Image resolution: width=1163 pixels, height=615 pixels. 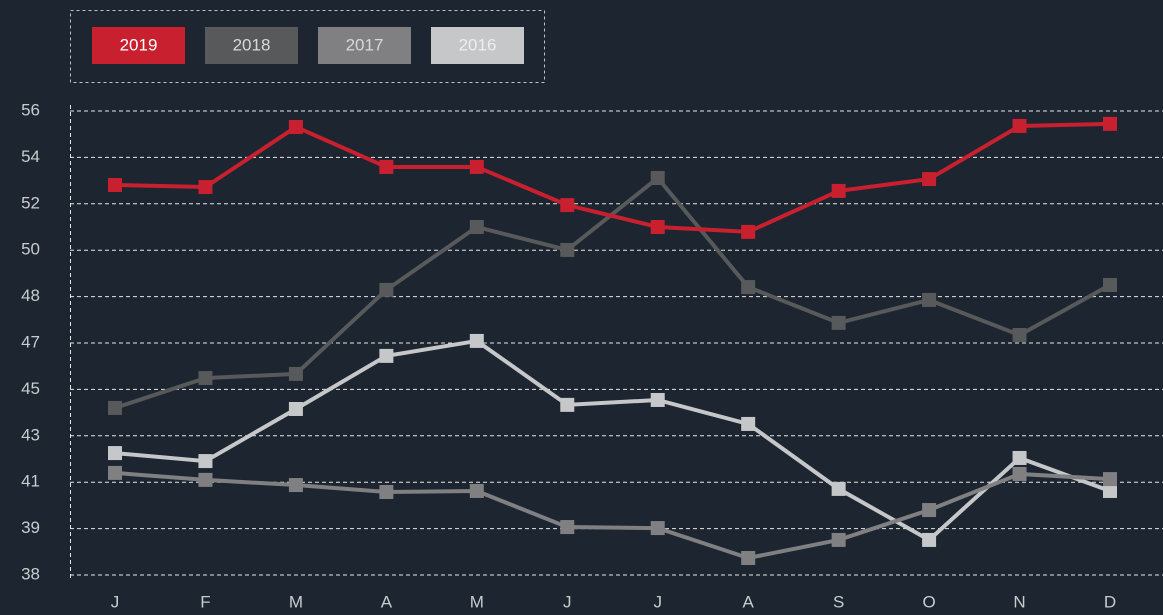 I want to click on legend-label: 2017, so click(x=365, y=44).